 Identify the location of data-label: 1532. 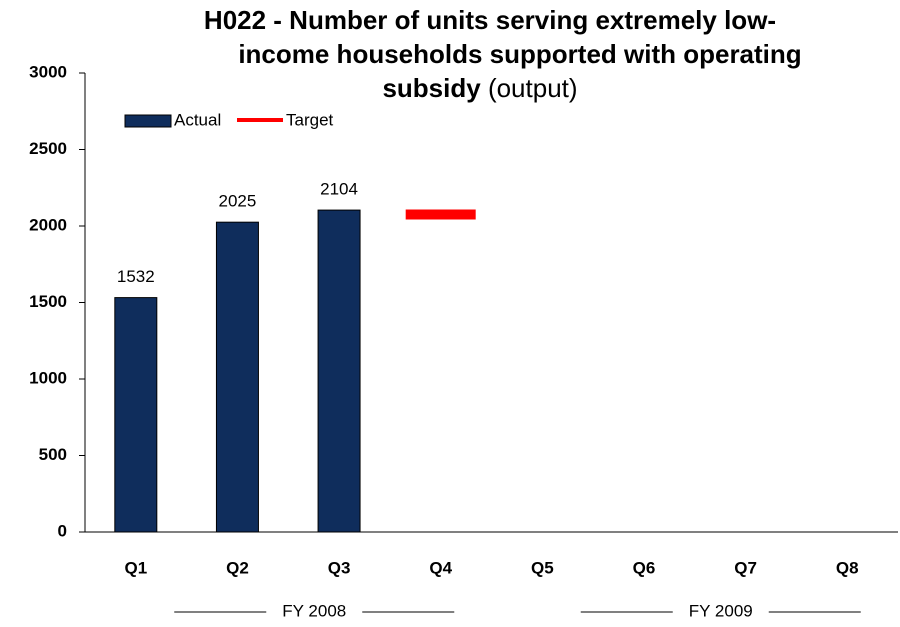
(136, 276).